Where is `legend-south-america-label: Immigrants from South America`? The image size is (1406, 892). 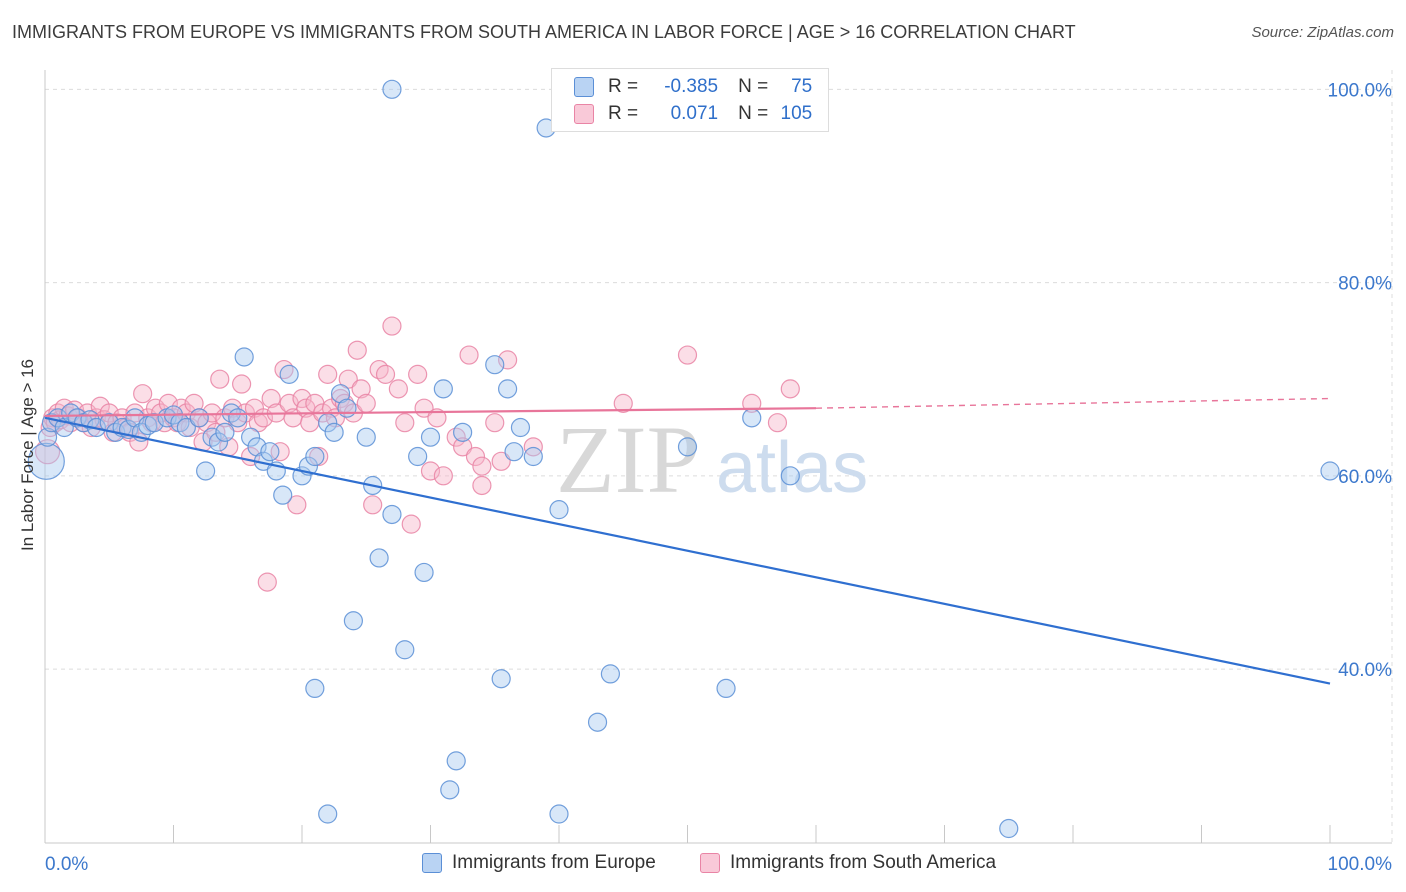 legend-south-america-label: Immigrants from South America is located at coordinates (863, 862).